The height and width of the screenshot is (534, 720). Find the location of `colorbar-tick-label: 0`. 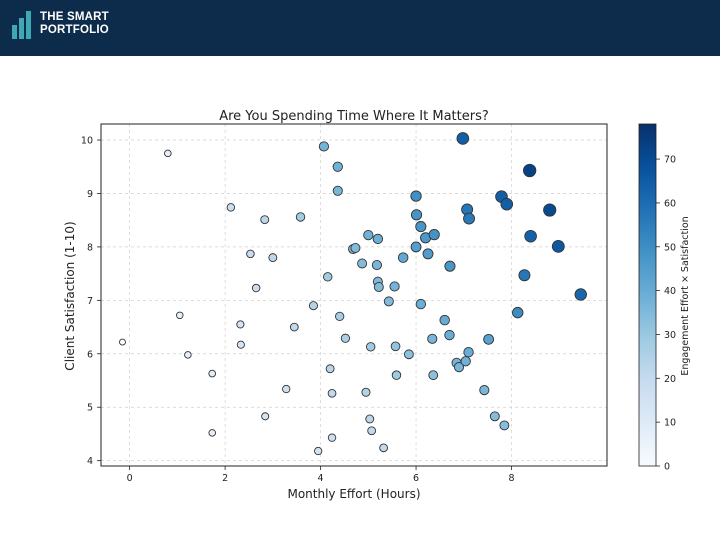

colorbar-tick-label: 0 is located at coordinates (667, 467).